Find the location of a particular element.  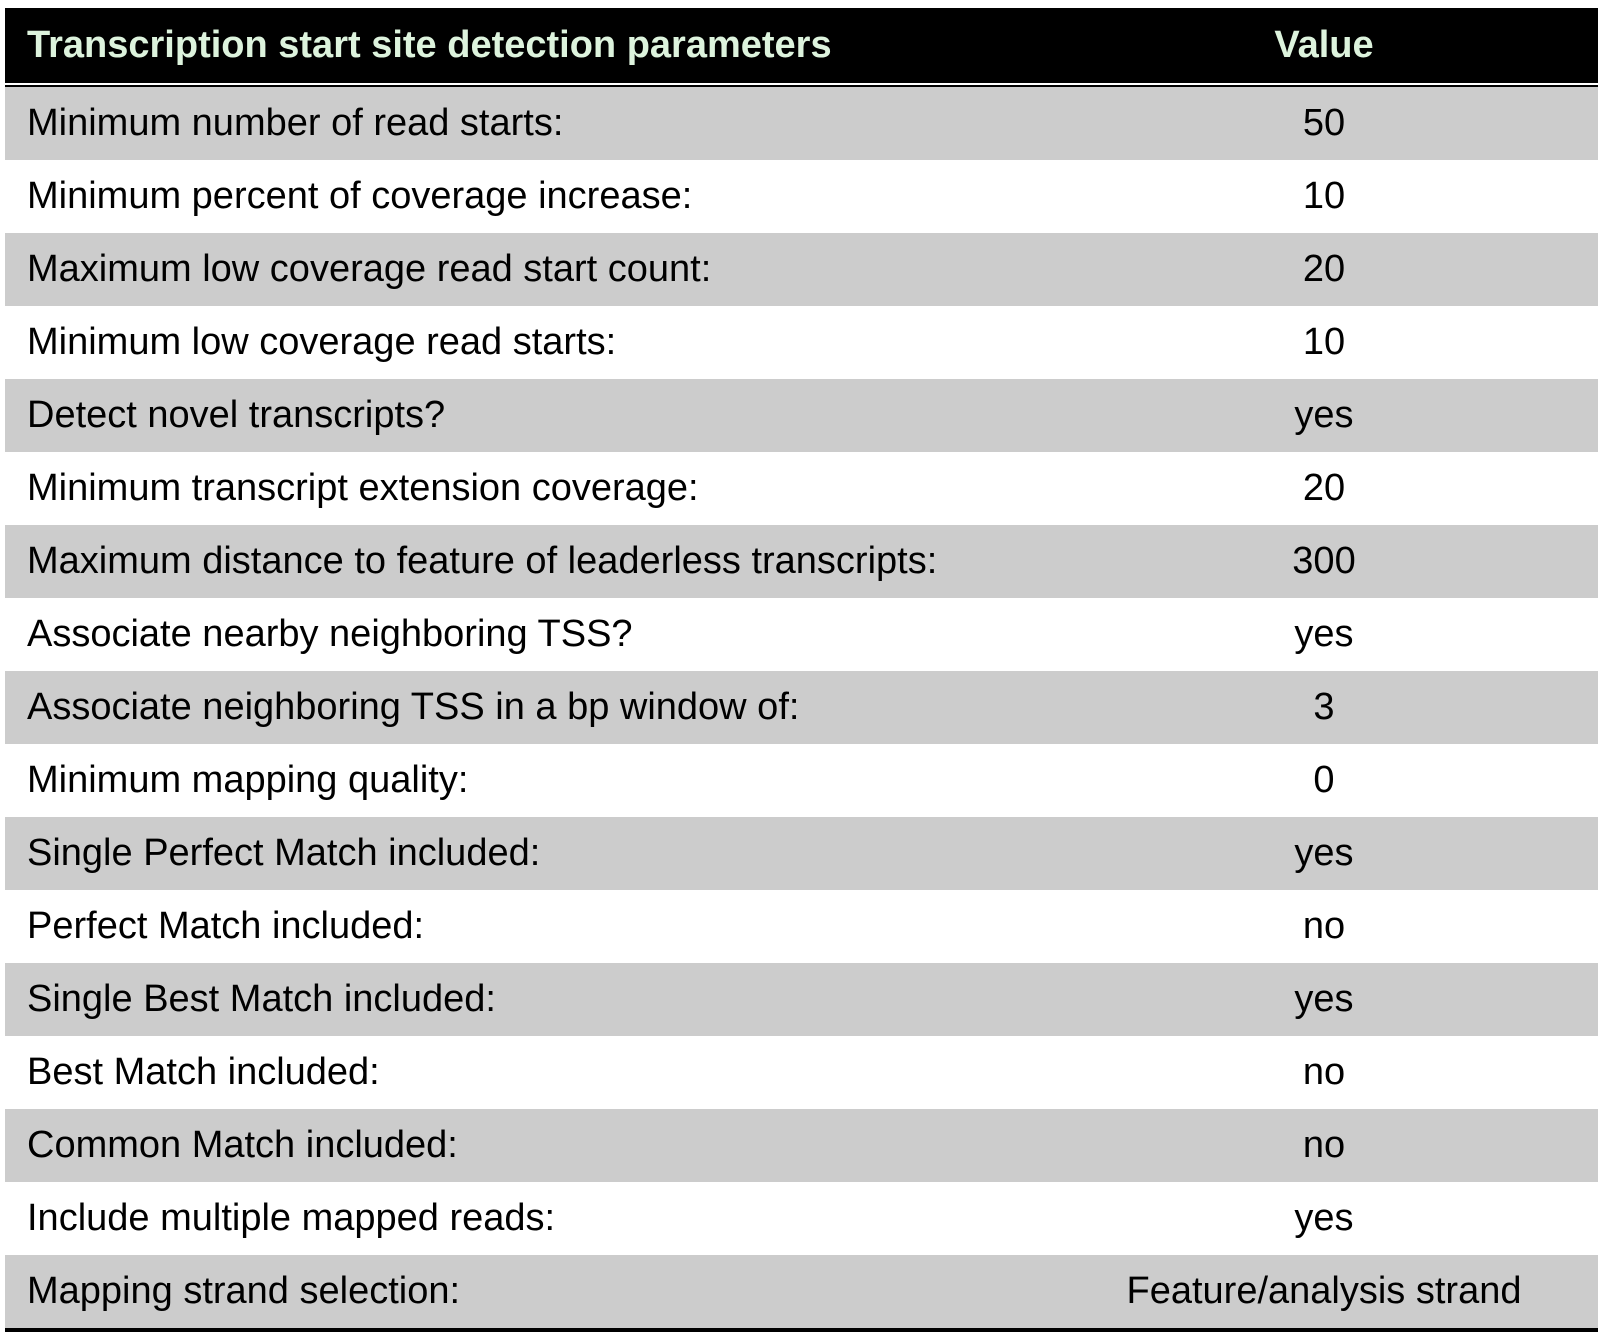

table-row: Associate nearby neighboring TSS? yes is located at coordinates (801, 634).